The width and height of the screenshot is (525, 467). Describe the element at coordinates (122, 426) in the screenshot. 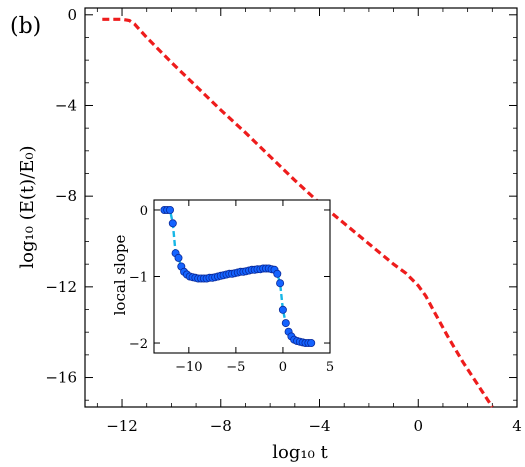

I see `main-x-tick-label: −12` at that location.